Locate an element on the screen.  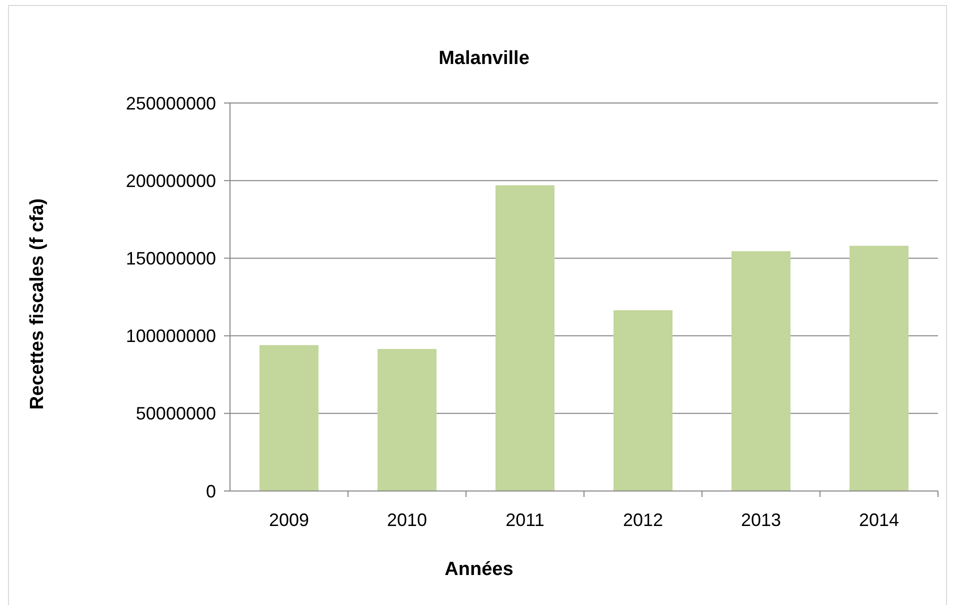
x-tick-label: 2014 is located at coordinates (879, 520).